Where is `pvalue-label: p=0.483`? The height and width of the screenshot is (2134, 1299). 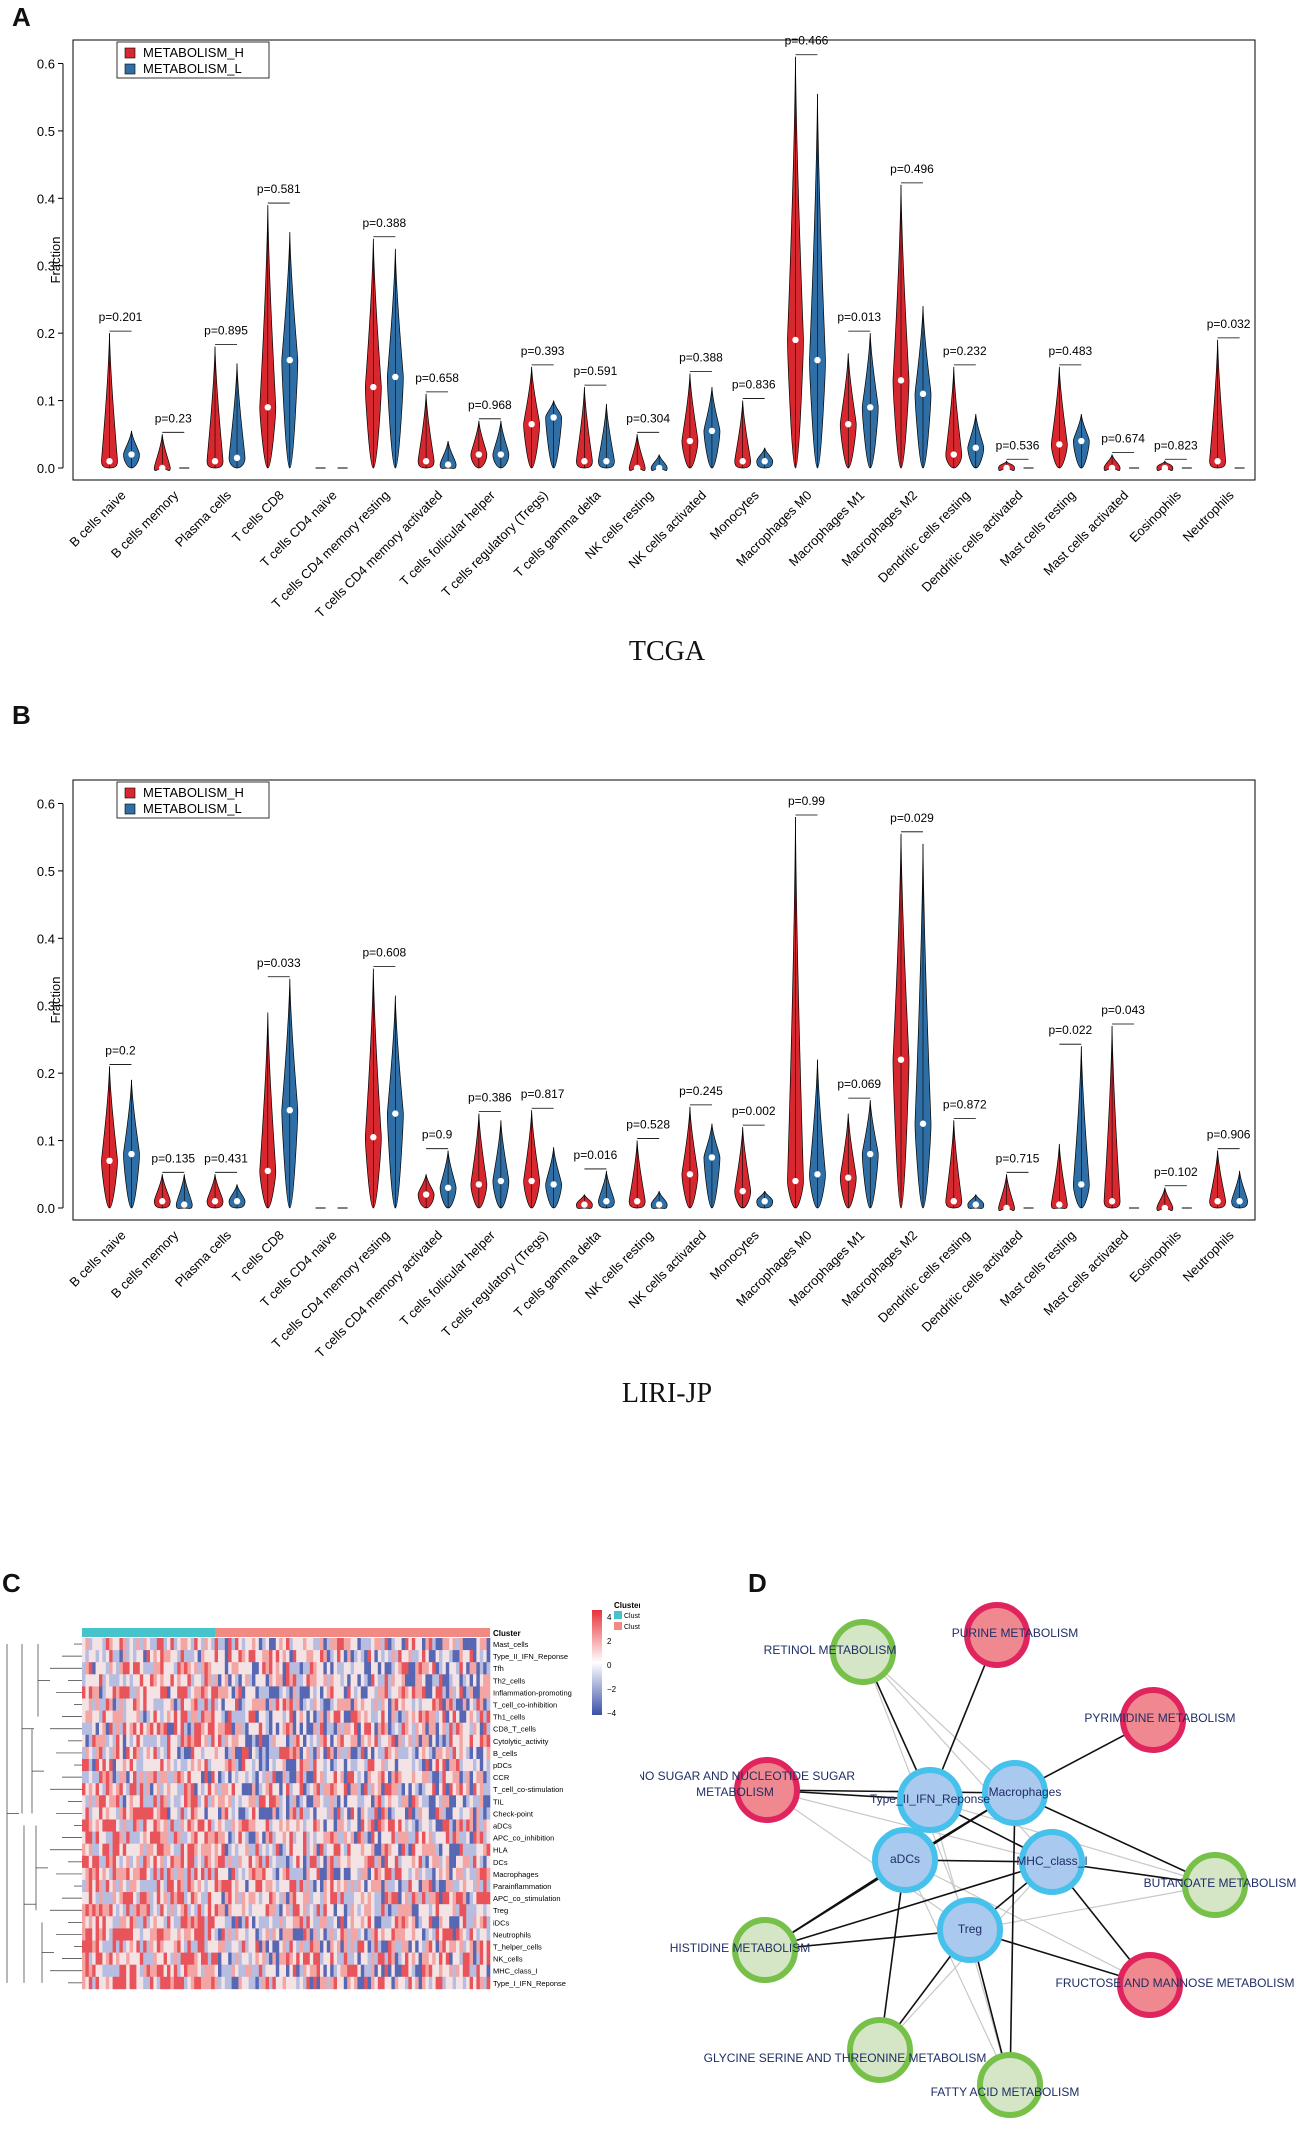
pvalue-label: p=0.483 is located at coordinates (1070, 351).